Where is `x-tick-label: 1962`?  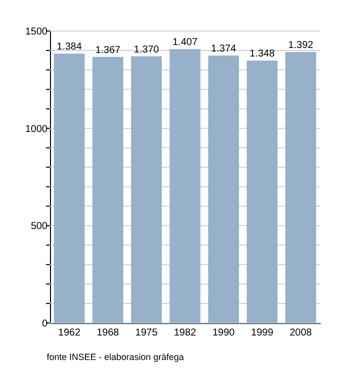
x-tick-label: 1962 is located at coordinates (69, 333).